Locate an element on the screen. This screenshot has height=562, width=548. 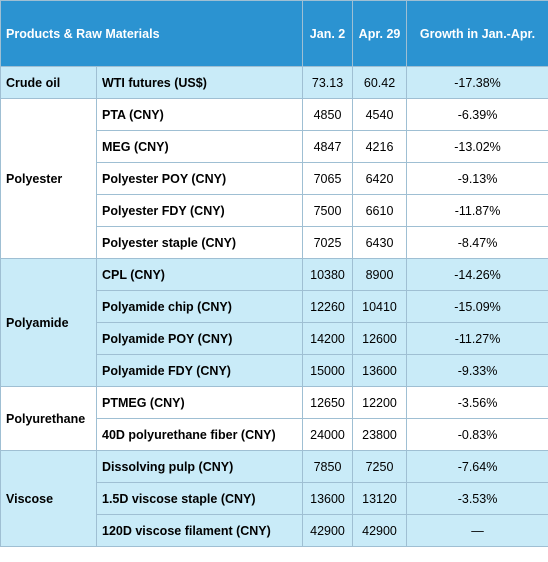
group-cell: Polyester is located at coordinates (48, 178).